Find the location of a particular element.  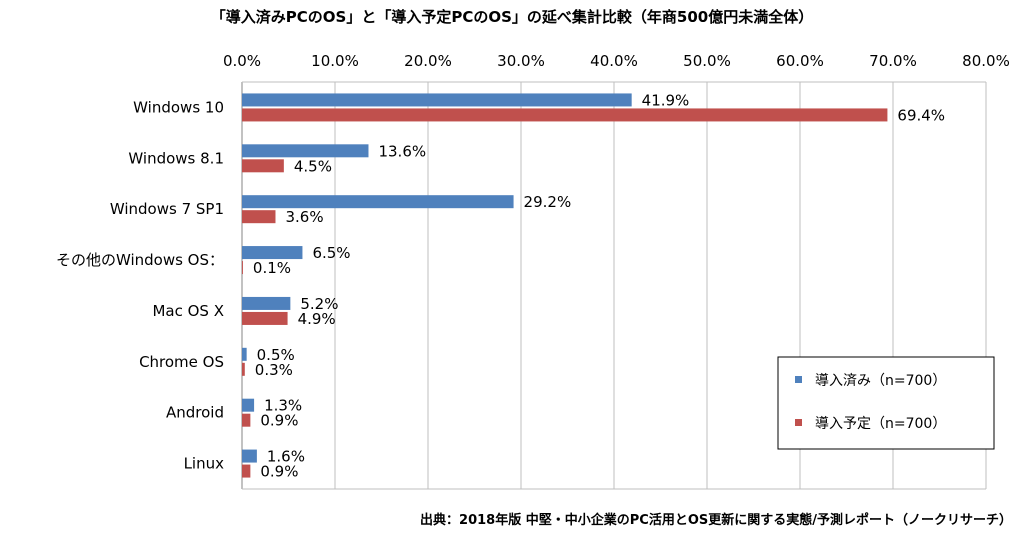

category-label: Windows 7 SP1 is located at coordinates (167, 209).